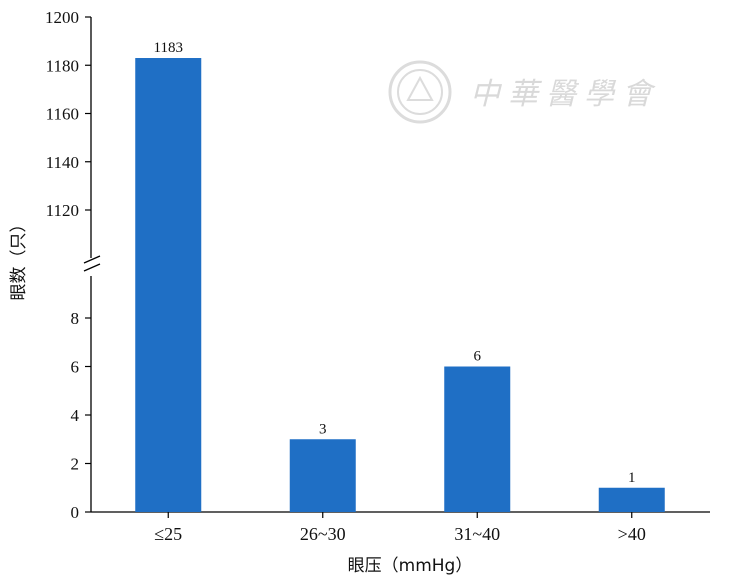 The height and width of the screenshot is (583, 730). Describe the element at coordinates (565, 94) in the screenshot. I see `watermark-text: 中華醫學會` at that location.